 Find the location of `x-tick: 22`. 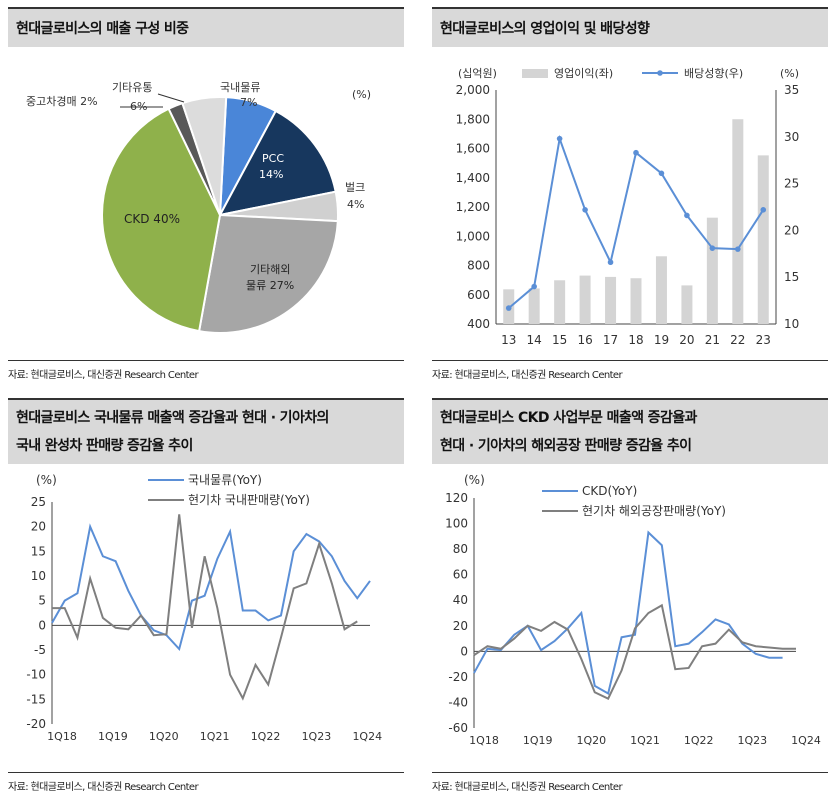

x-tick: 22 is located at coordinates (737, 340).